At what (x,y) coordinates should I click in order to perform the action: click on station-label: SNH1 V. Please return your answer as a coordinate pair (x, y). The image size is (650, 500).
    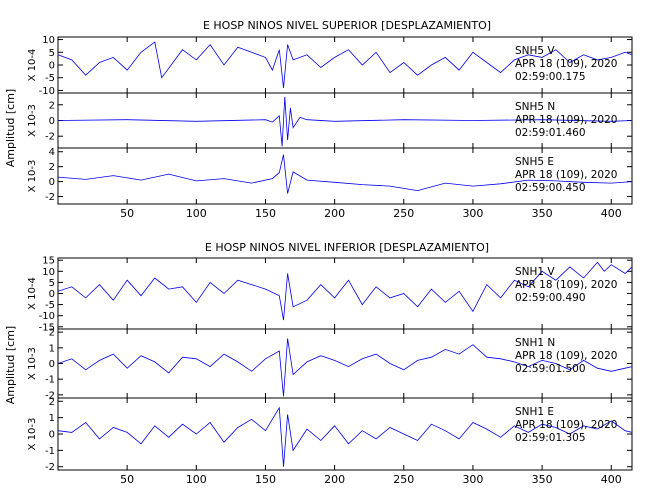
    Looking at the image, I should click on (535, 272).